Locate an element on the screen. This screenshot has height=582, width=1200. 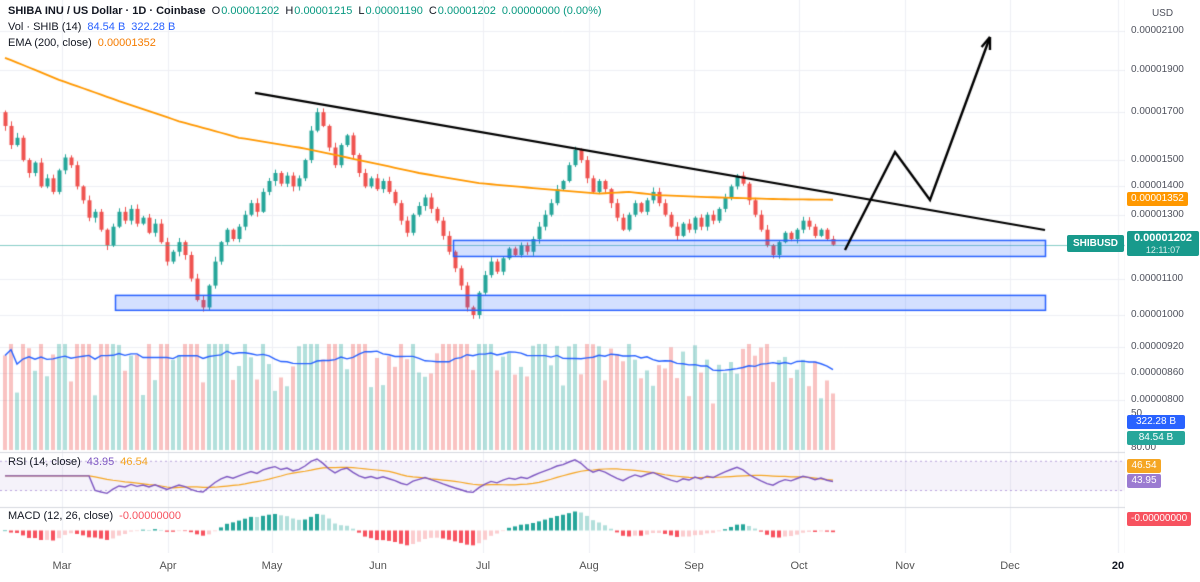
volume-current-badge: 84.54 B is located at coordinates (1156, 438).